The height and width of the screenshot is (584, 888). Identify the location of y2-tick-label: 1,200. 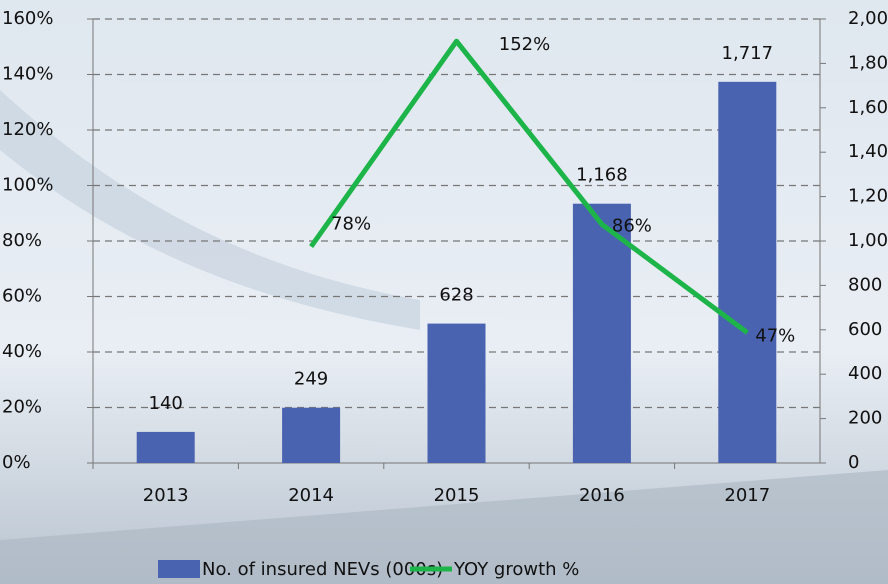
(868, 196).